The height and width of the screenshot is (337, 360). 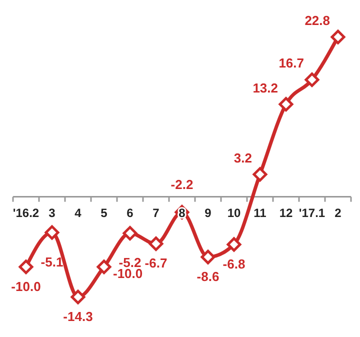 I want to click on x-tick-label: 2, so click(x=338, y=213).